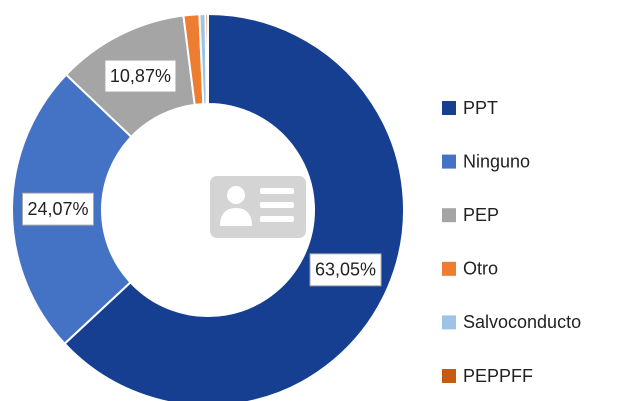 This screenshot has width=626, height=401. I want to click on legend-label: Otro, so click(480, 269).